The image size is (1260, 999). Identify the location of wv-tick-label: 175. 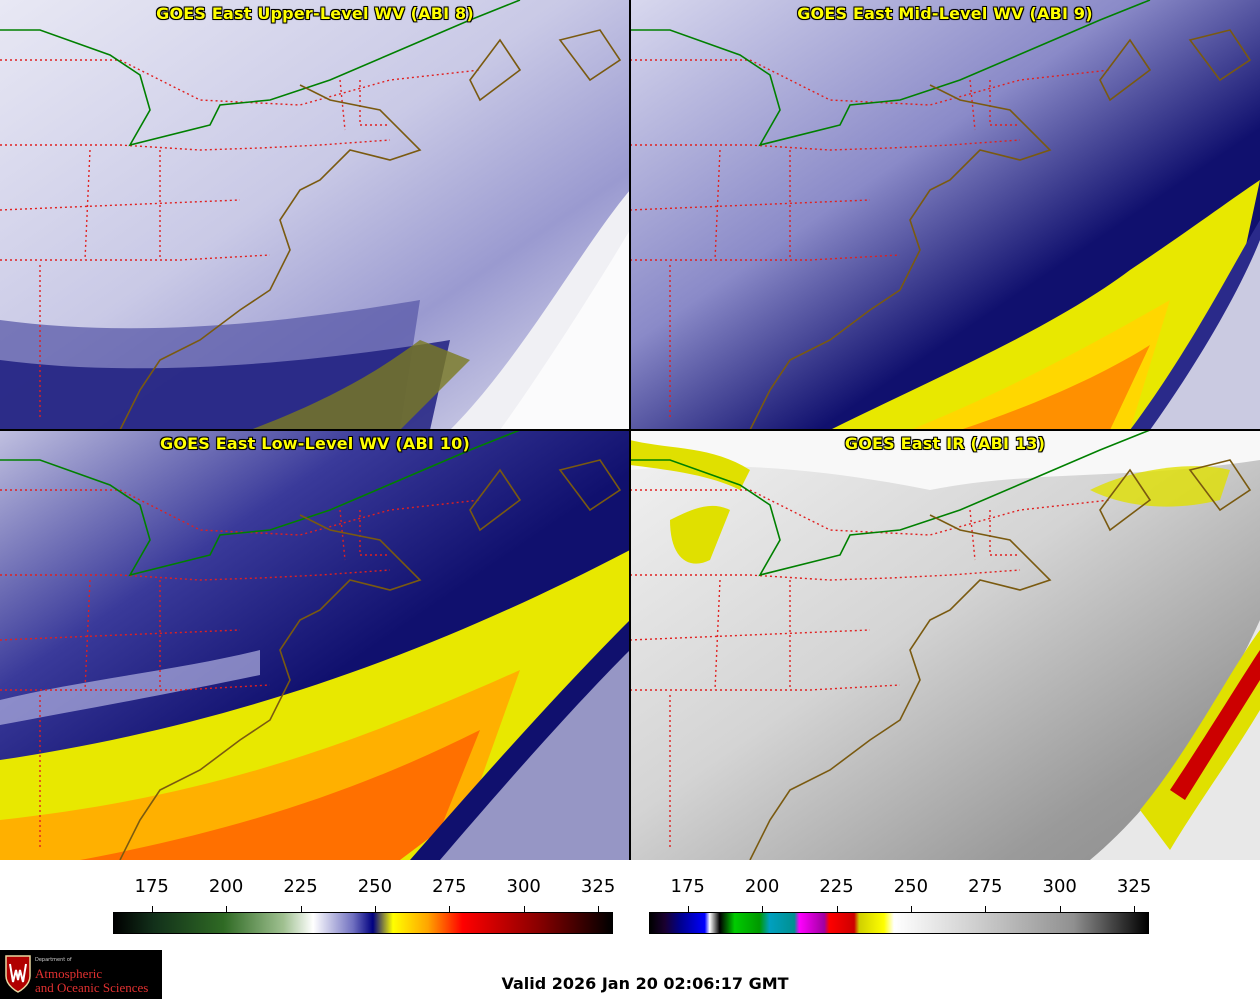
(151, 886).